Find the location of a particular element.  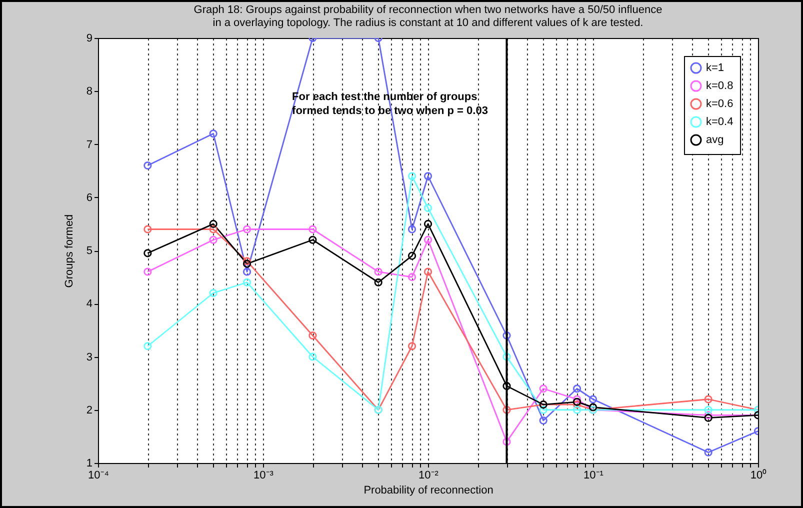

y-tick-label: 8 is located at coordinates (89, 92).